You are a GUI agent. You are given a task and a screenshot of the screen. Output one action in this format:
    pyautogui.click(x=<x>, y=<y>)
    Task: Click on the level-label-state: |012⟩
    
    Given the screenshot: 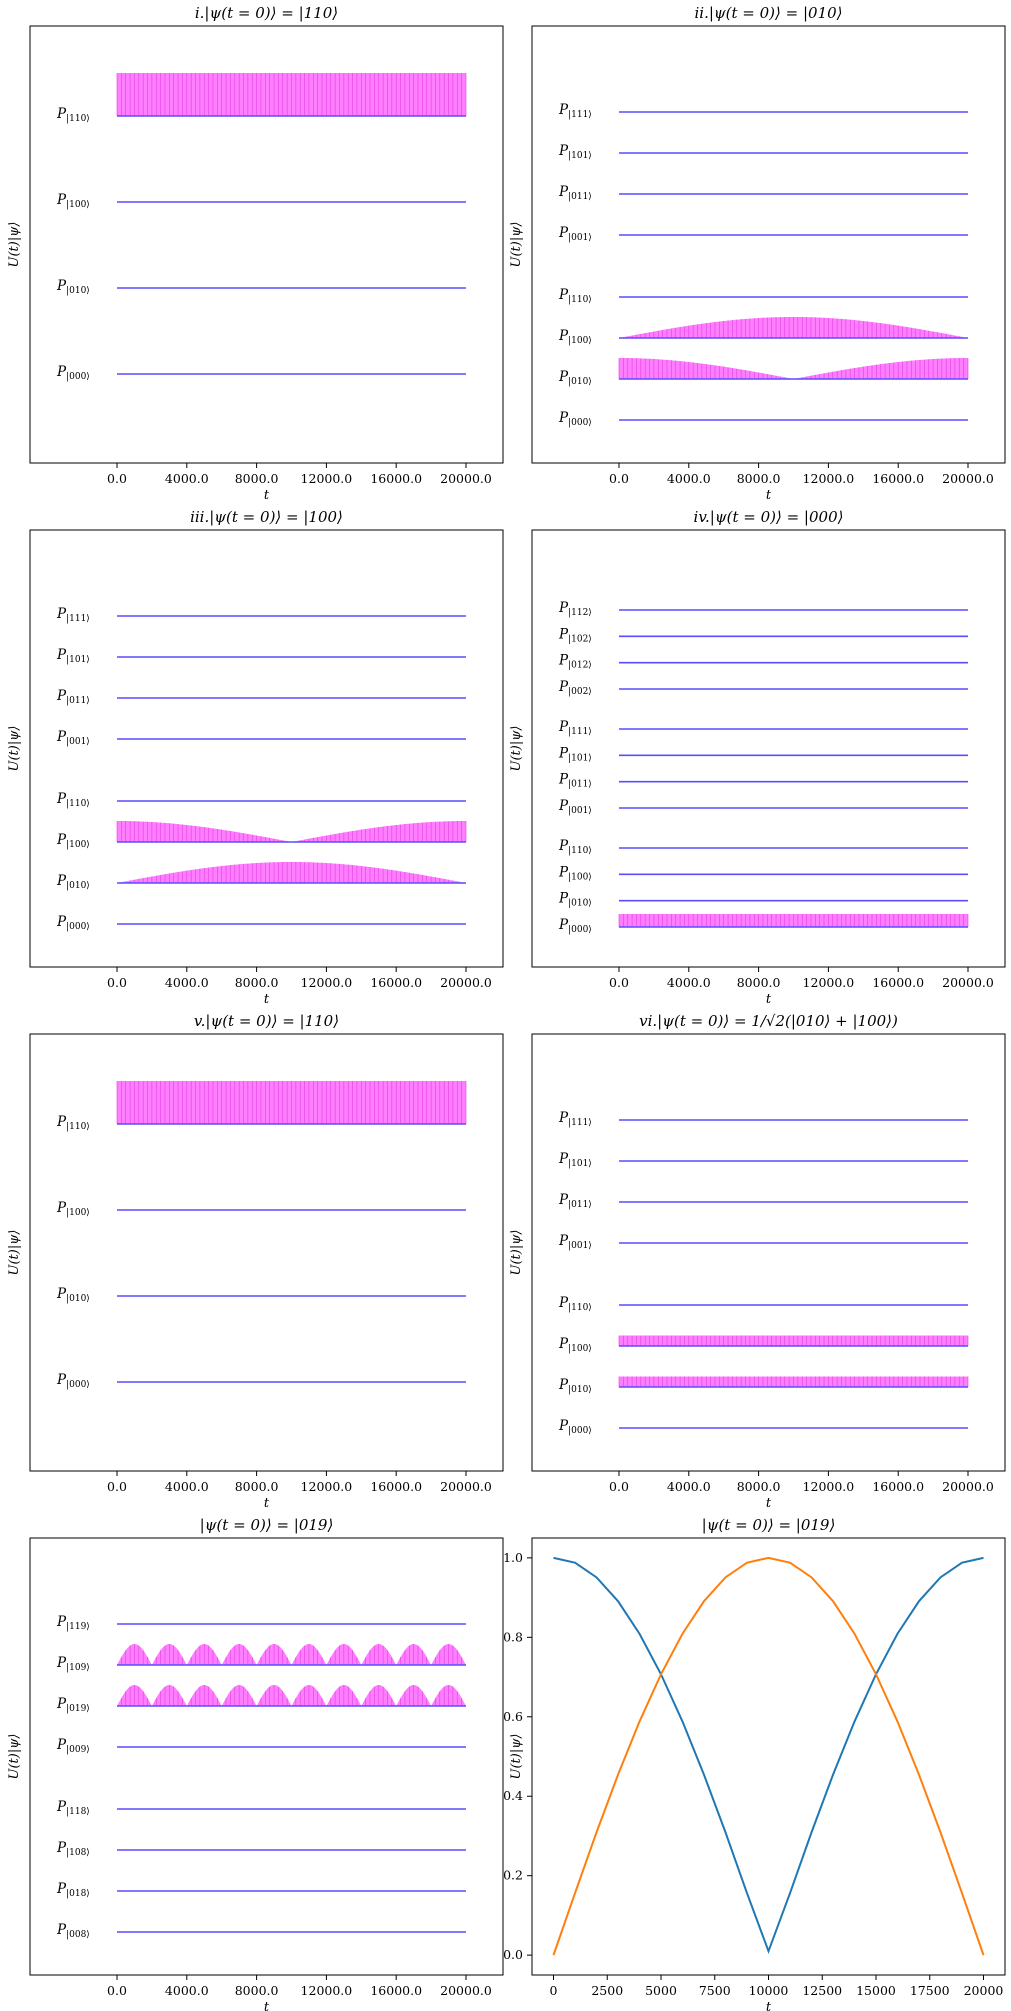 What is the action you would take?
    pyautogui.click(x=580, y=666)
    